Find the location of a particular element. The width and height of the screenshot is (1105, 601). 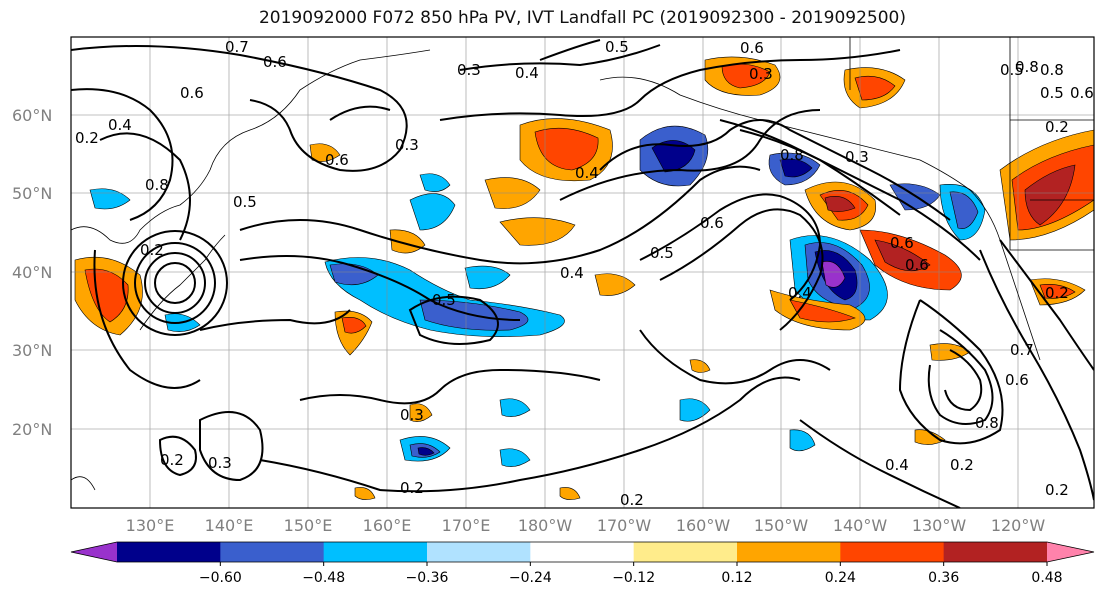

lon-label: 120°W is located at coordinates (1018, 525).